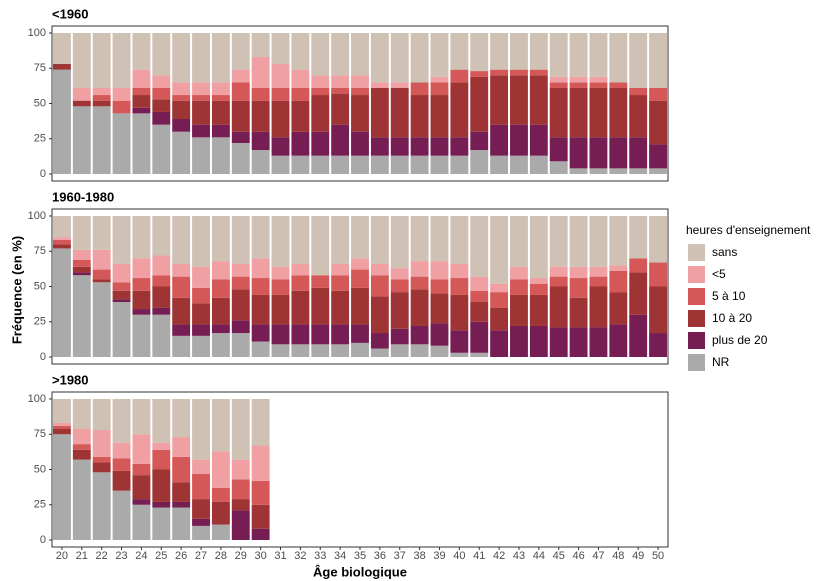 This screenshot has height=581, width=829. Describe the element at coordinates (696, 362) in the screenshot. I see `legend-swatch` at that location.